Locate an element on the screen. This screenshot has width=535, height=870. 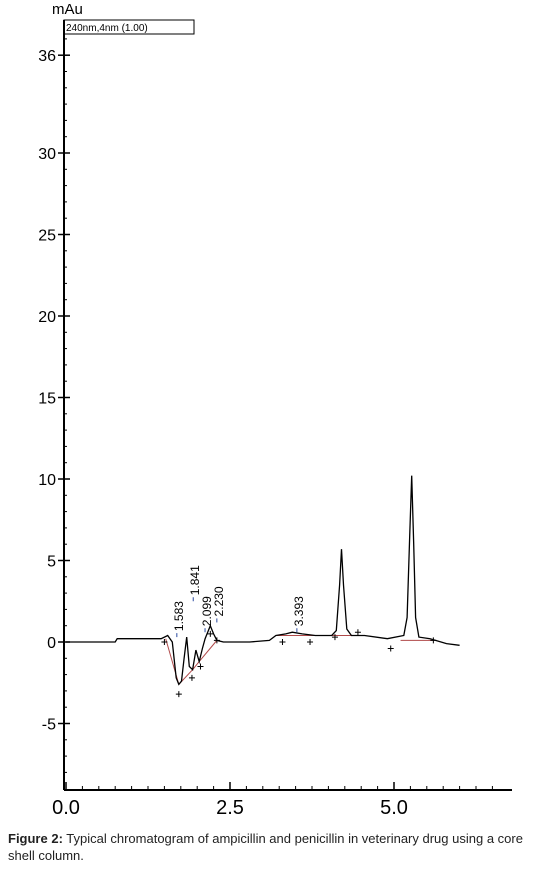
x-tick-label: 5.0 is located at coordinates (394, 808).